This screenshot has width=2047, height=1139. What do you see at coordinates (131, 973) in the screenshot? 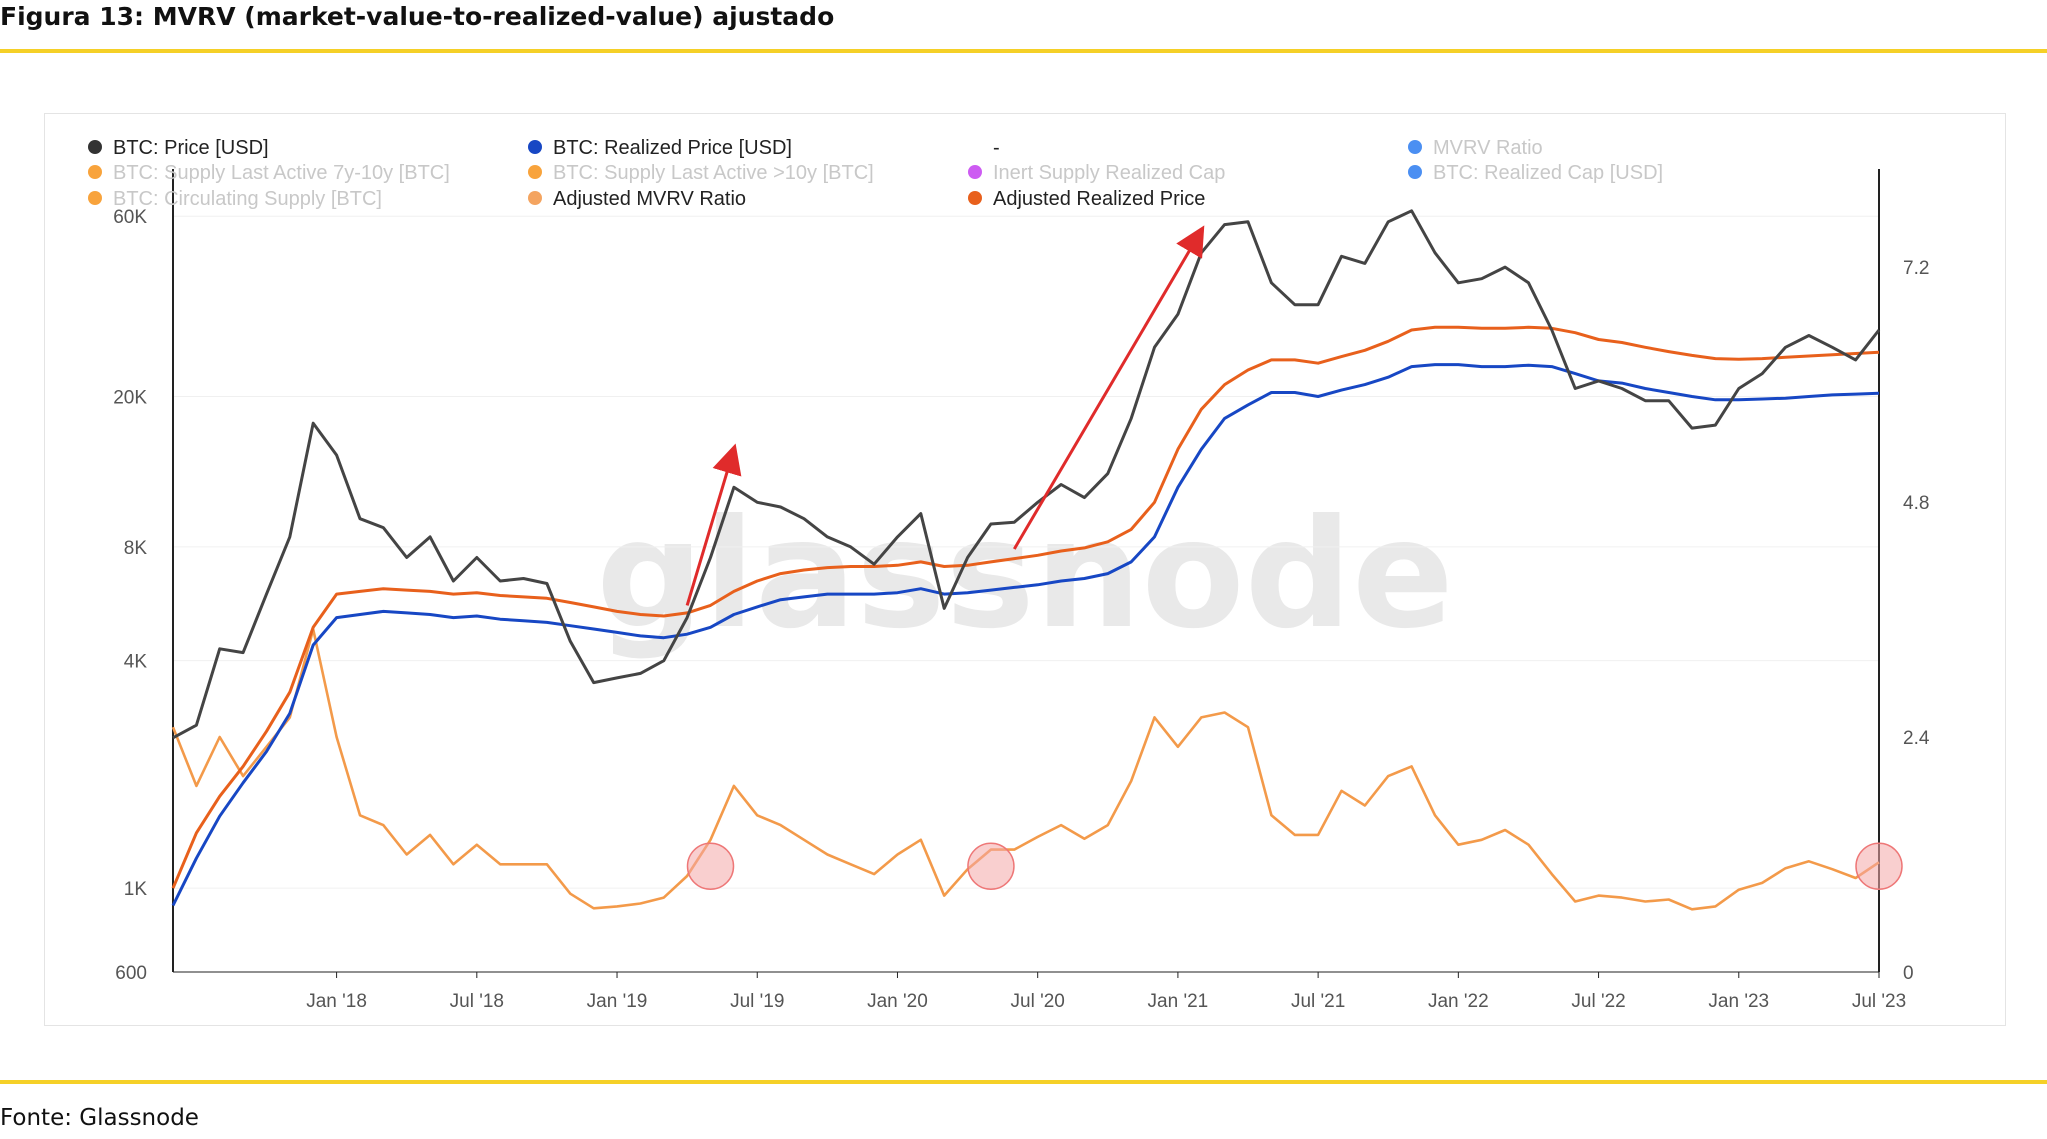
I see `y-left-tick-label: 600` at bounding box center [131, 973].